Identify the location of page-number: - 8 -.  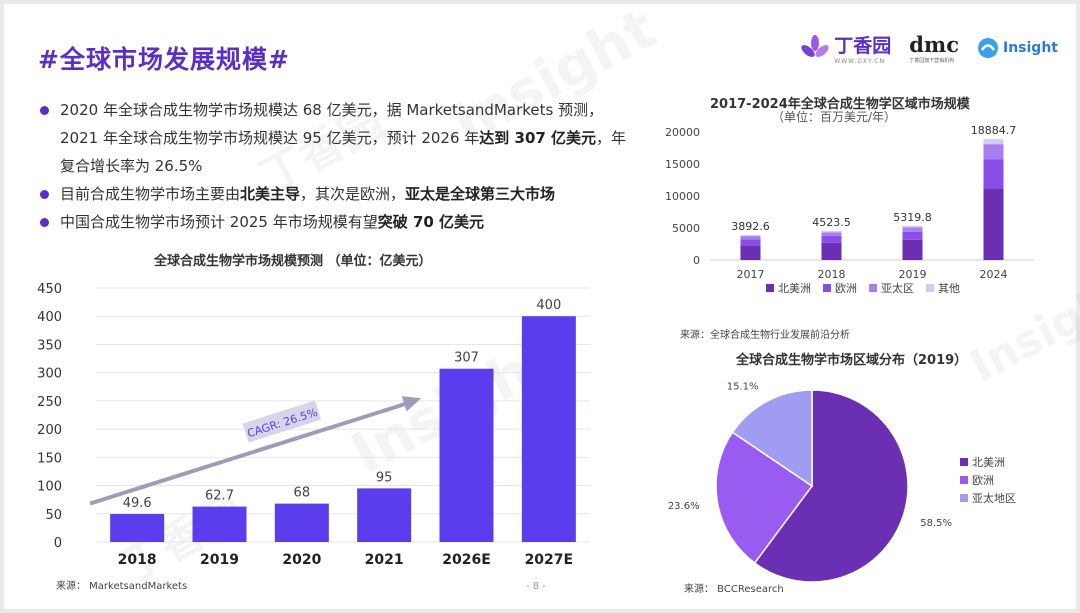
(536, 586).